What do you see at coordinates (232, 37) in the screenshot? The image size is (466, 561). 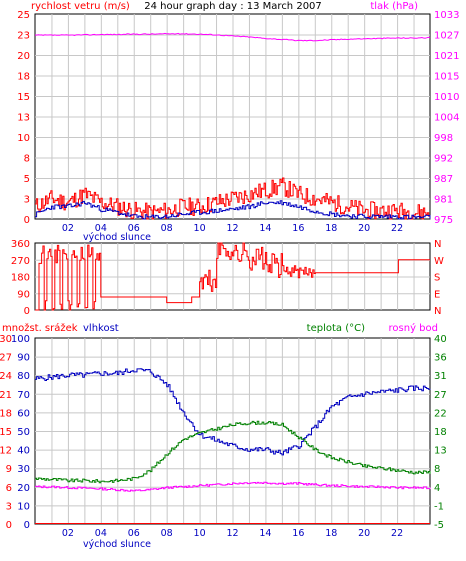 I see `pressure-series` at bounding box center [232, 37].